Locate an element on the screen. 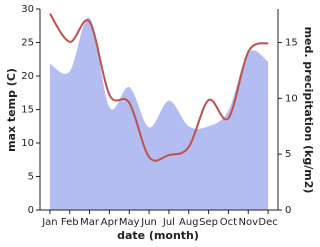  y2-tick-label: 10 is located at coordinates (291, 98).